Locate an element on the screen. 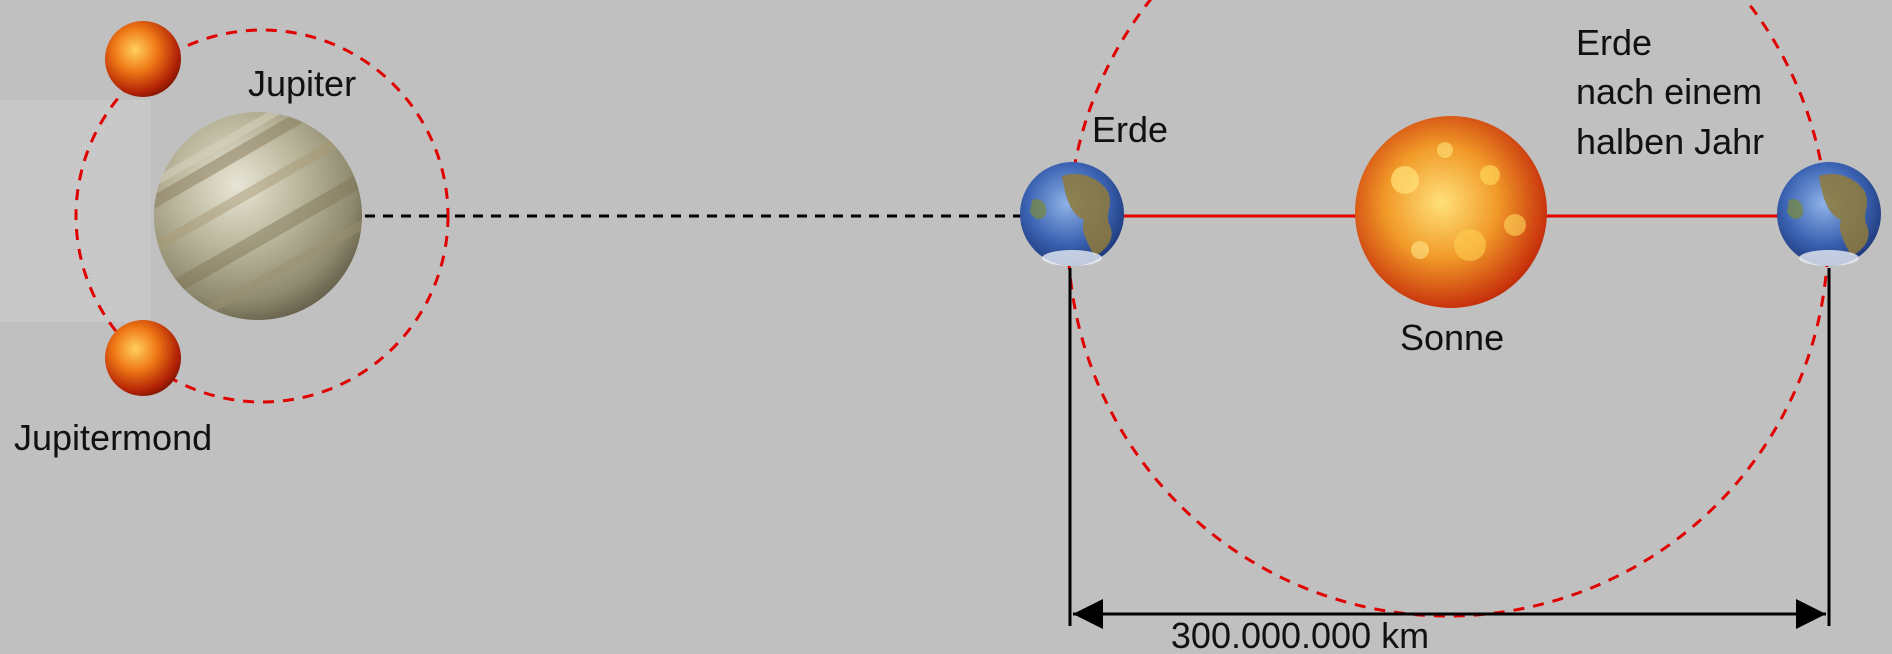  earth-planet-half-year is located at coordinates (1829, 214).